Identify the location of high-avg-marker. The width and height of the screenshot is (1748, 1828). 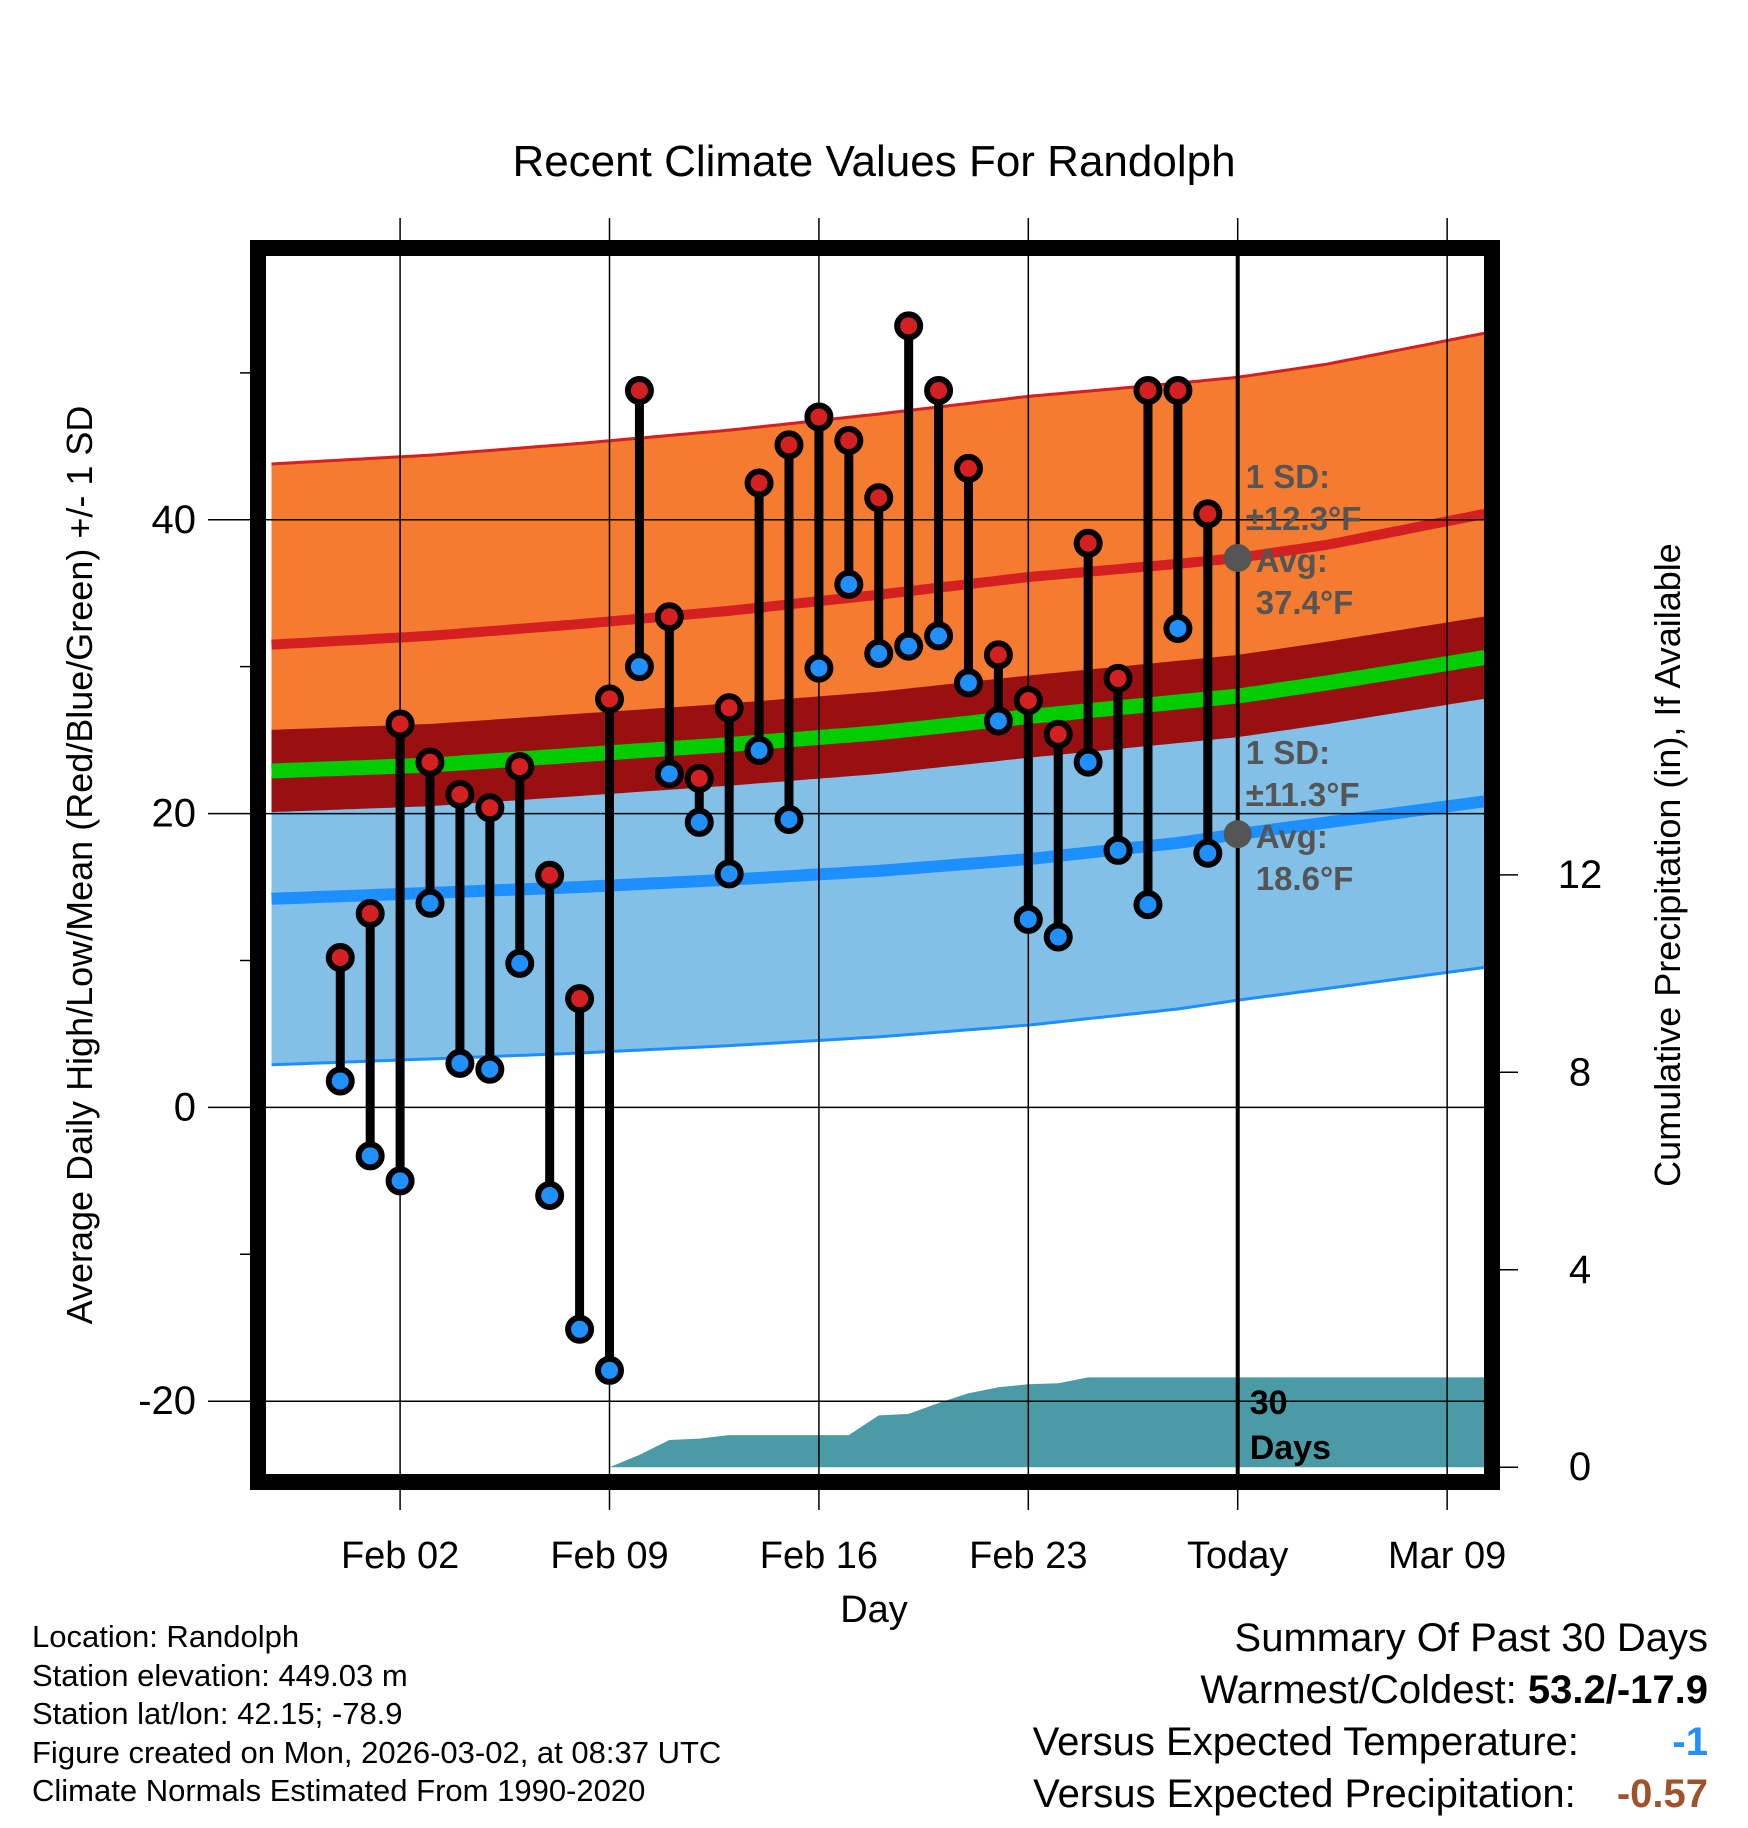
(1237, 557).